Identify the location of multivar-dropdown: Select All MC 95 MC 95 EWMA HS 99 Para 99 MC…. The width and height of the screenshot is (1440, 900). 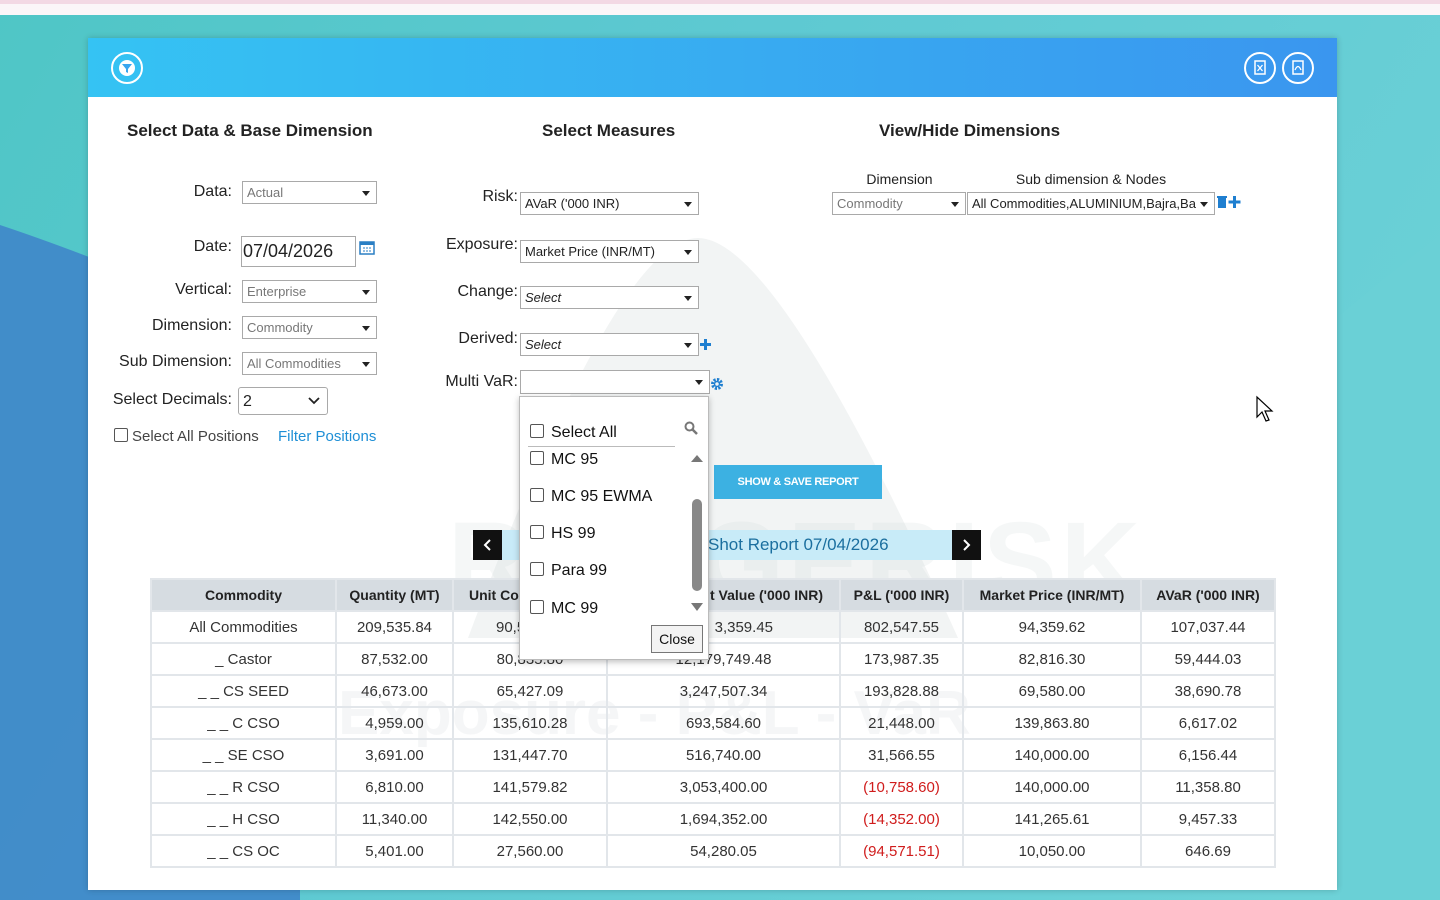
(614, 528).